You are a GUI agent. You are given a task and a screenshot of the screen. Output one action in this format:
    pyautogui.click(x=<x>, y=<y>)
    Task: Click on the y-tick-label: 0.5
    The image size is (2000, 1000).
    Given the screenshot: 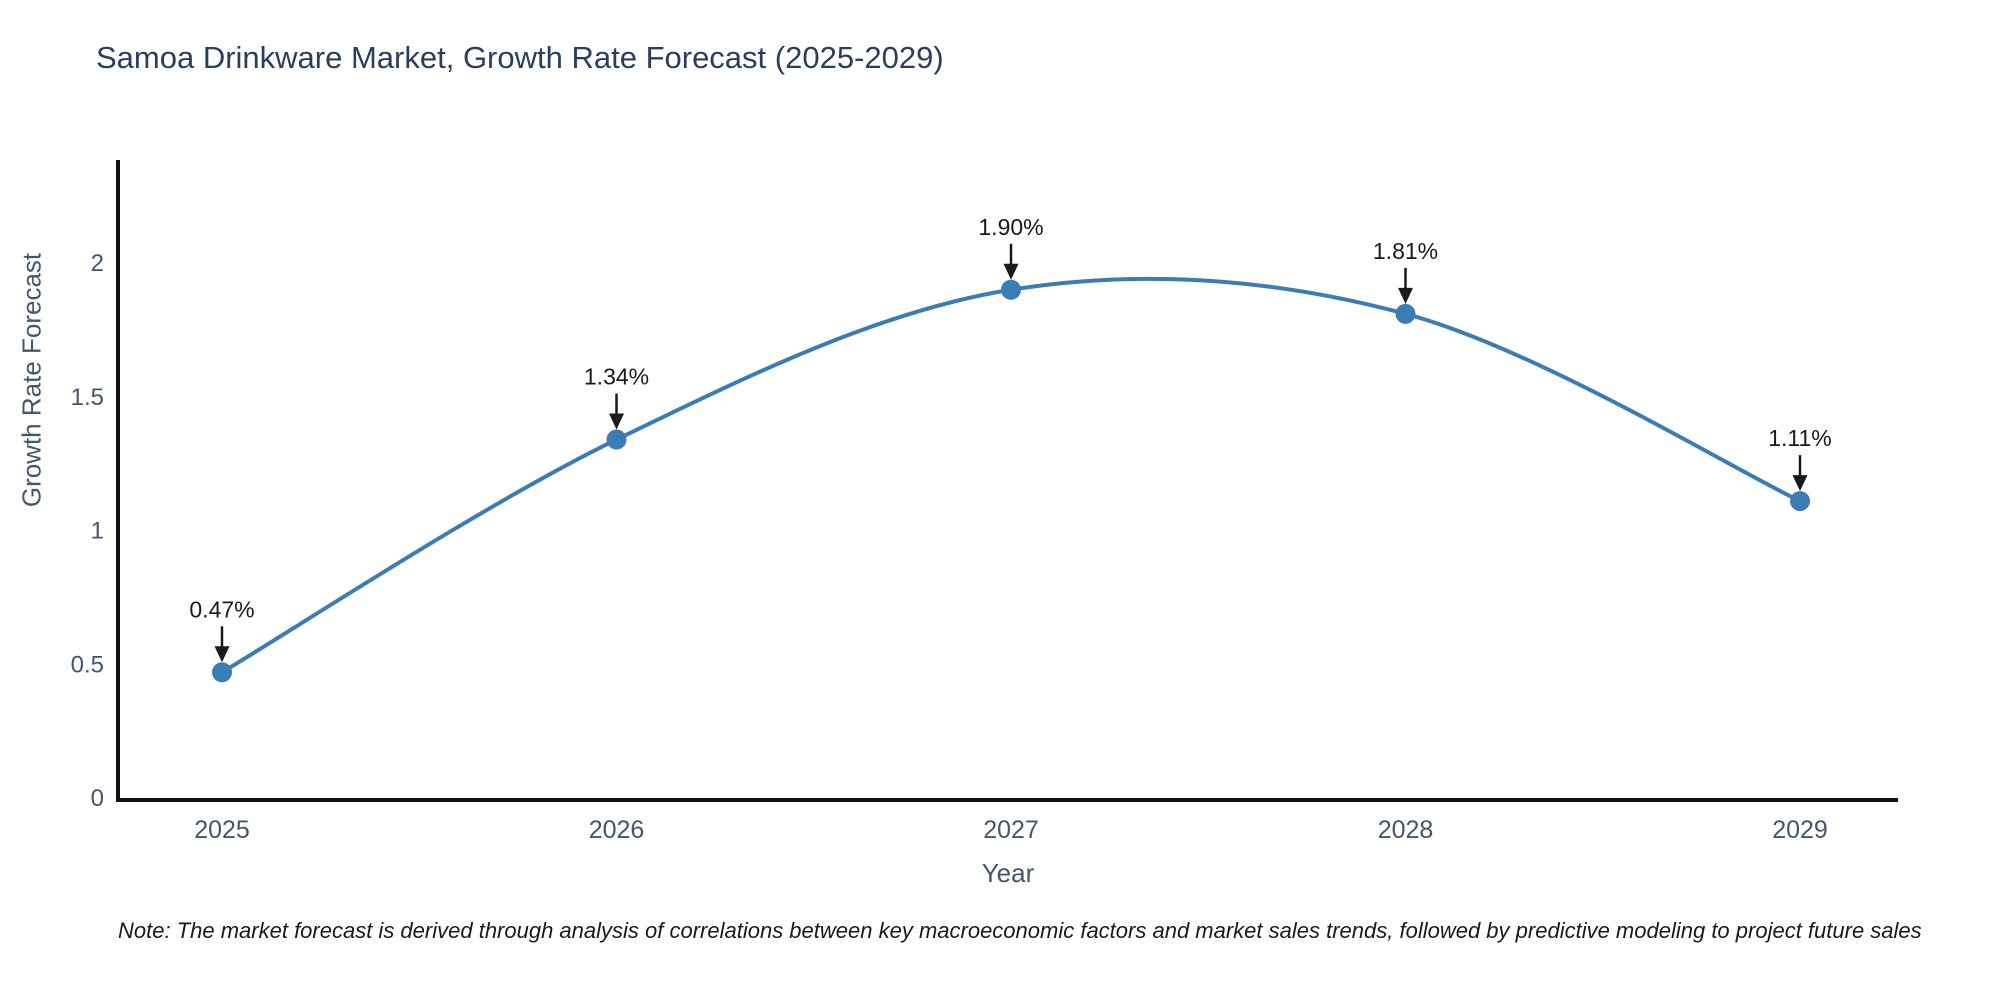 What is the action you would take?
    pyautogui.click(x=87, y=664)
    